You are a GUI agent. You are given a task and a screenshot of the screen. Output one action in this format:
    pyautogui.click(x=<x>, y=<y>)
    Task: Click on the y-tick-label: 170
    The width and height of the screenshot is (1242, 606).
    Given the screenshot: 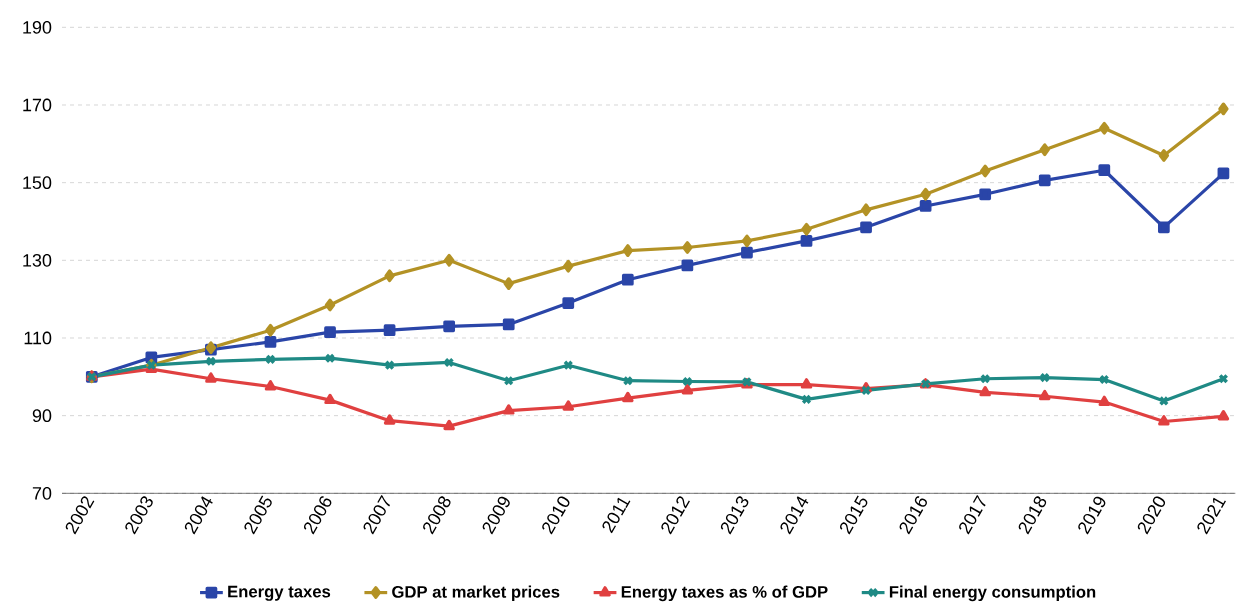 What is the action you would take?
    pyautogui.click(x=37, y=105)
    